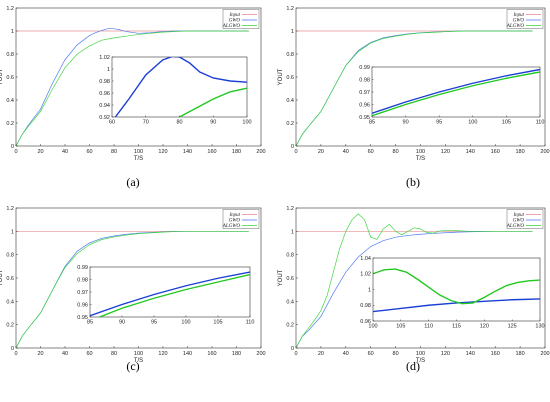 The image size is (550, 402). Describe the element at coordinates (104, 106) in the screenshot. I see `y-tick-label: 0.94` at that location.